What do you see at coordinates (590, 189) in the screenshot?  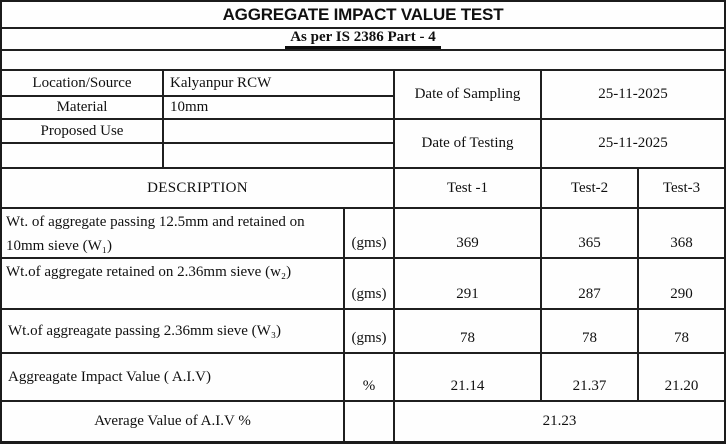 I see `test-2-header: Test-2` at bounding box center [590, 189].